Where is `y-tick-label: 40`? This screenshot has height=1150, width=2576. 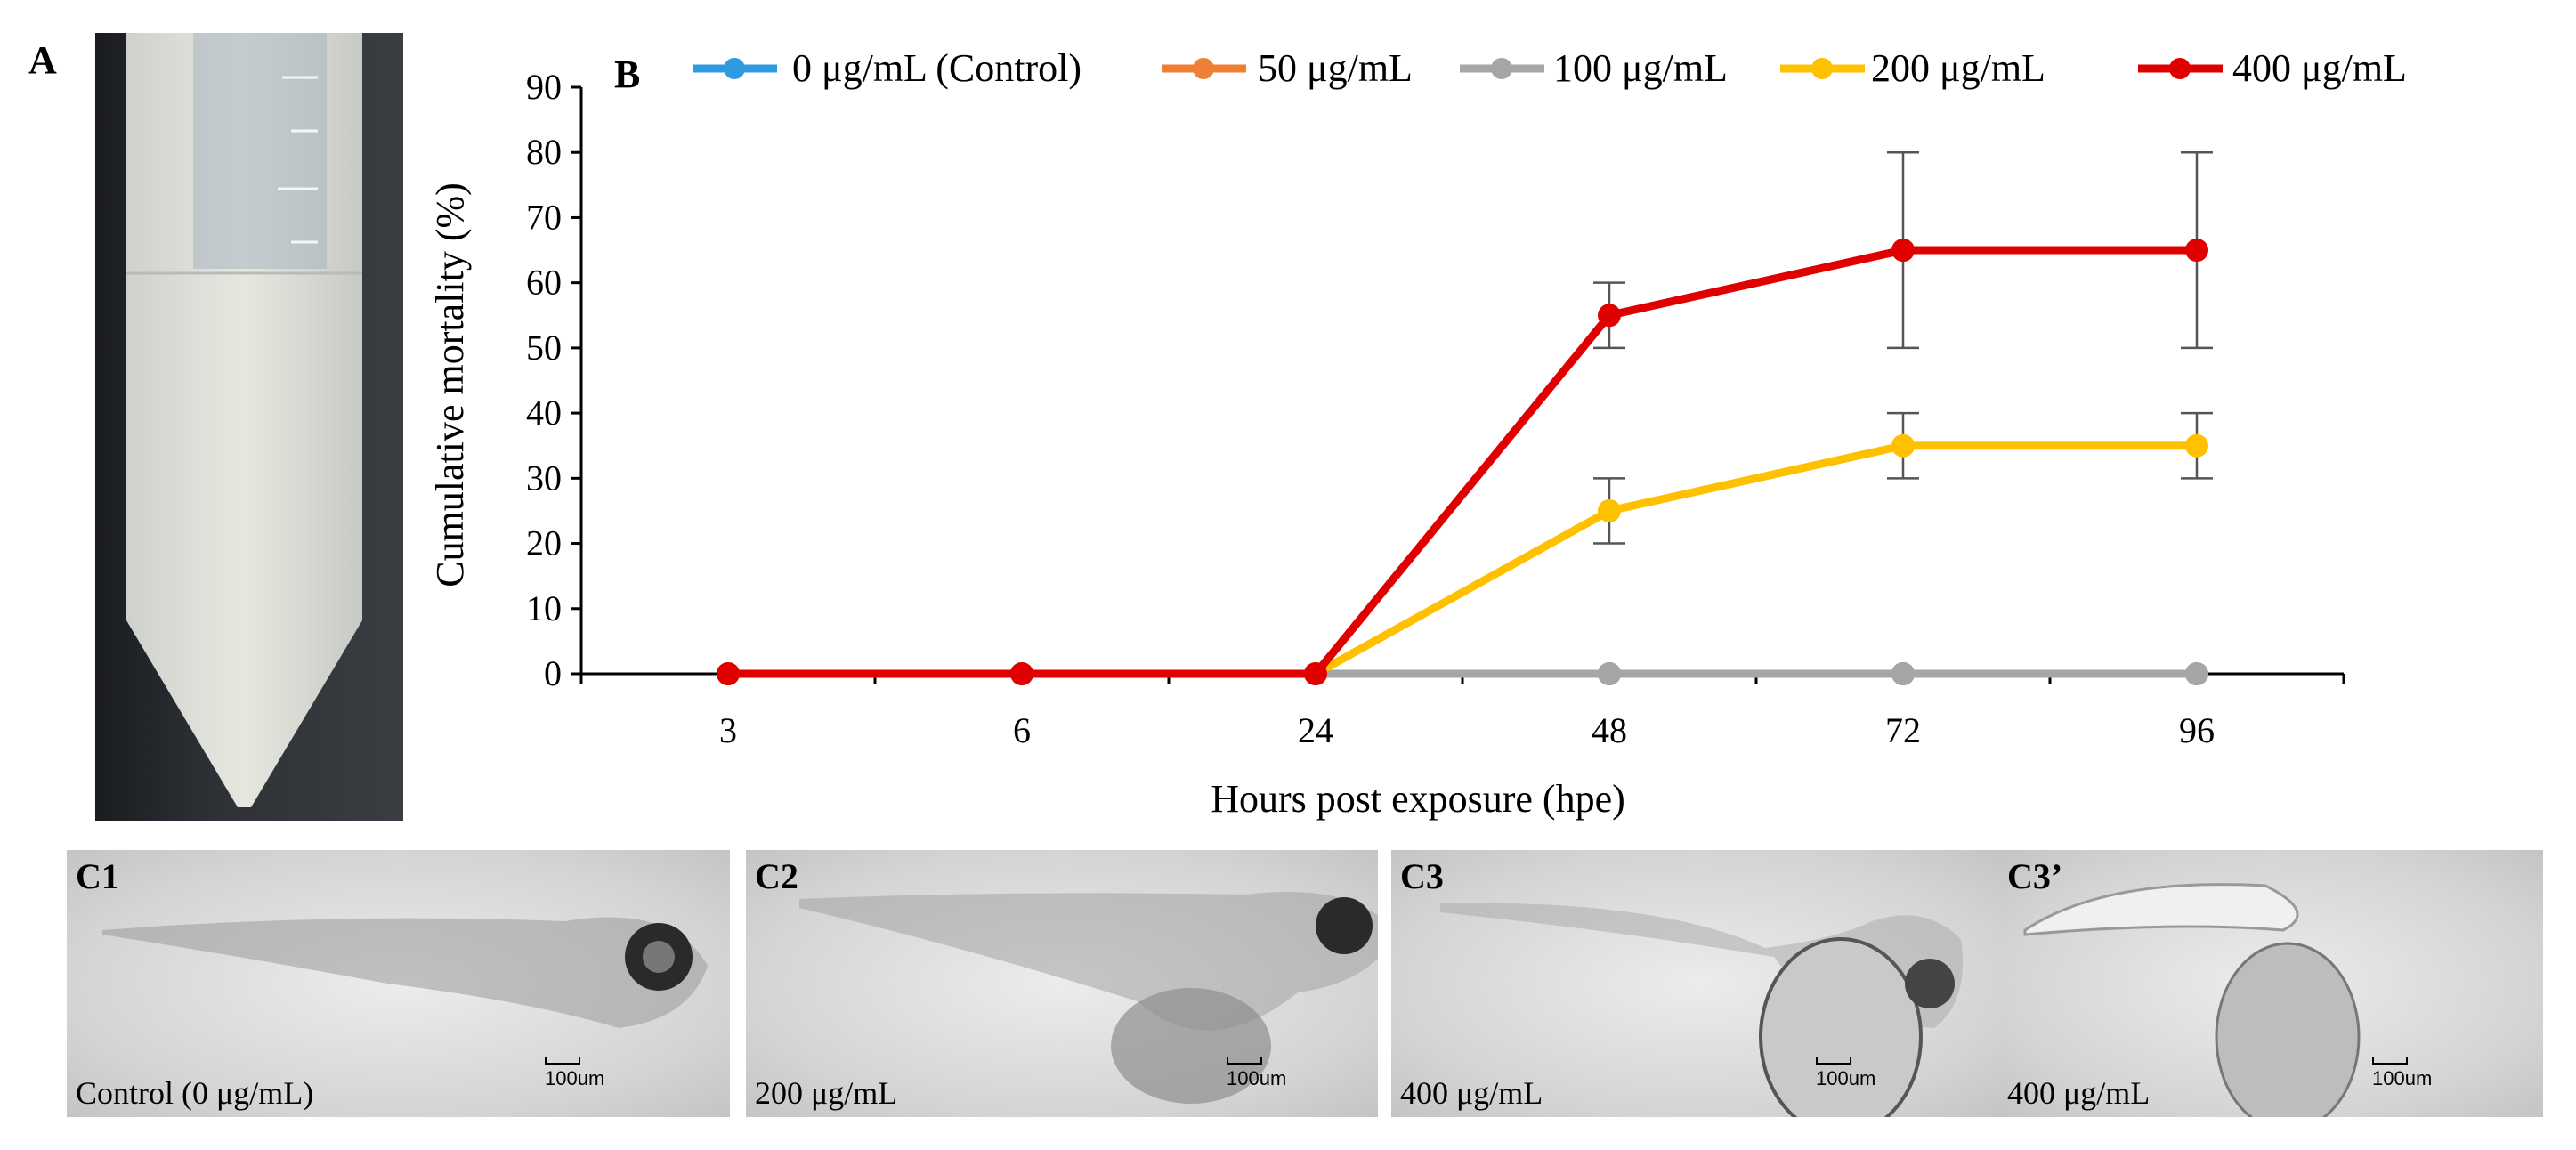 y-tick-label: 40 is located at coordinates (544, 413).